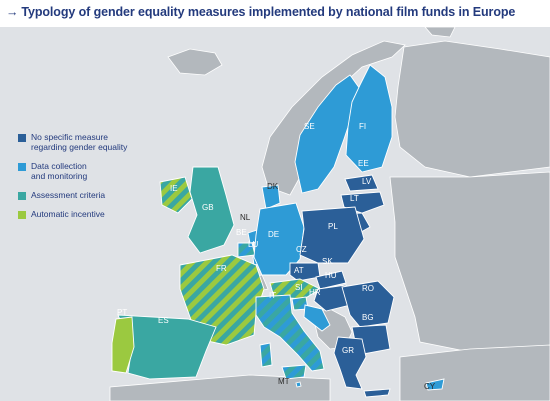 This screenshot has width=550, height=401. Describe the element at coordinates (245, 217) in the screenshot. I see `label-nl: NL` at that location.